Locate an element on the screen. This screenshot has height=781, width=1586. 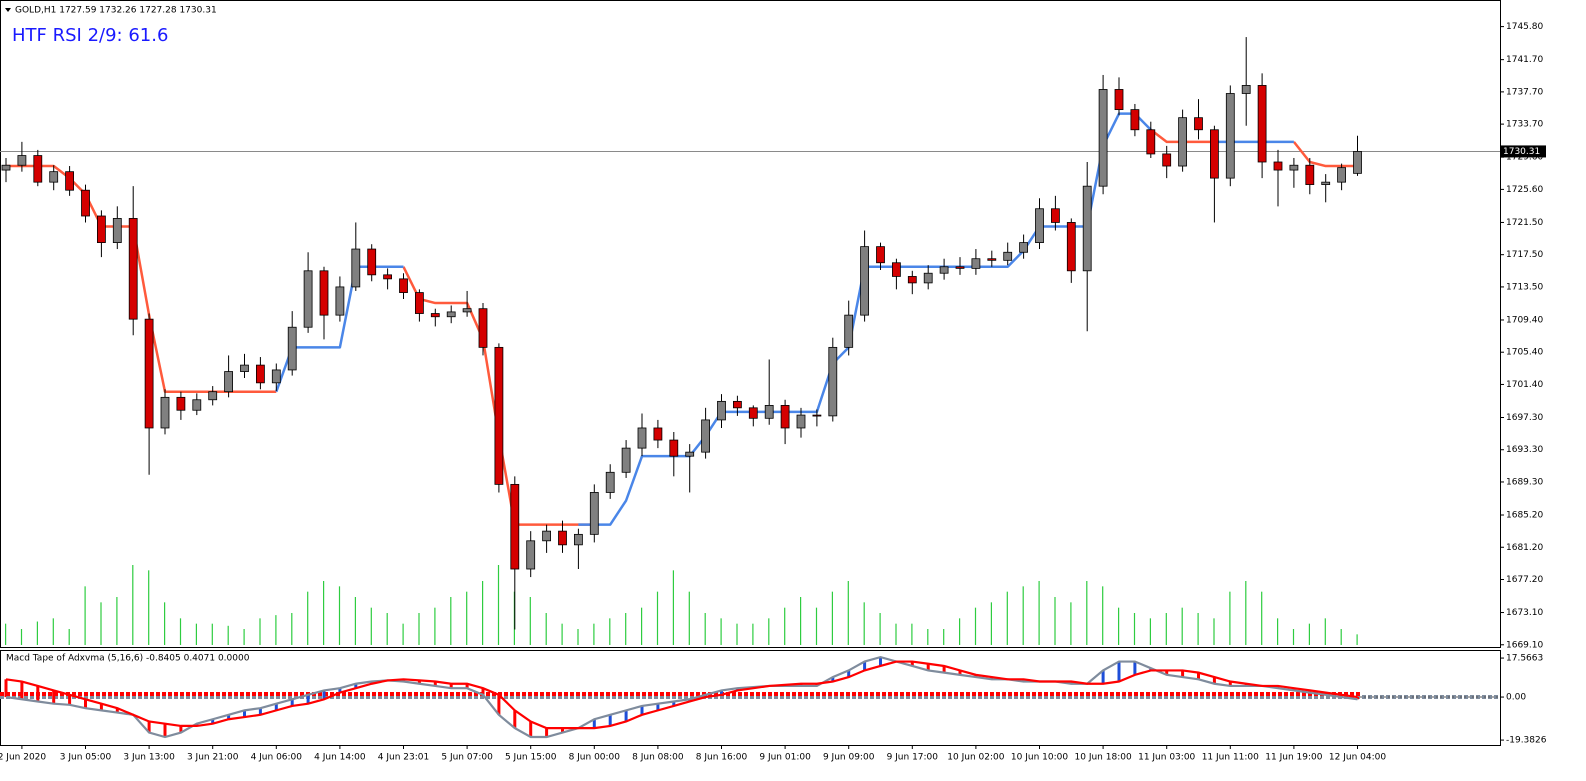
symbol-menu-arrow is located at coordinates (8, 10).